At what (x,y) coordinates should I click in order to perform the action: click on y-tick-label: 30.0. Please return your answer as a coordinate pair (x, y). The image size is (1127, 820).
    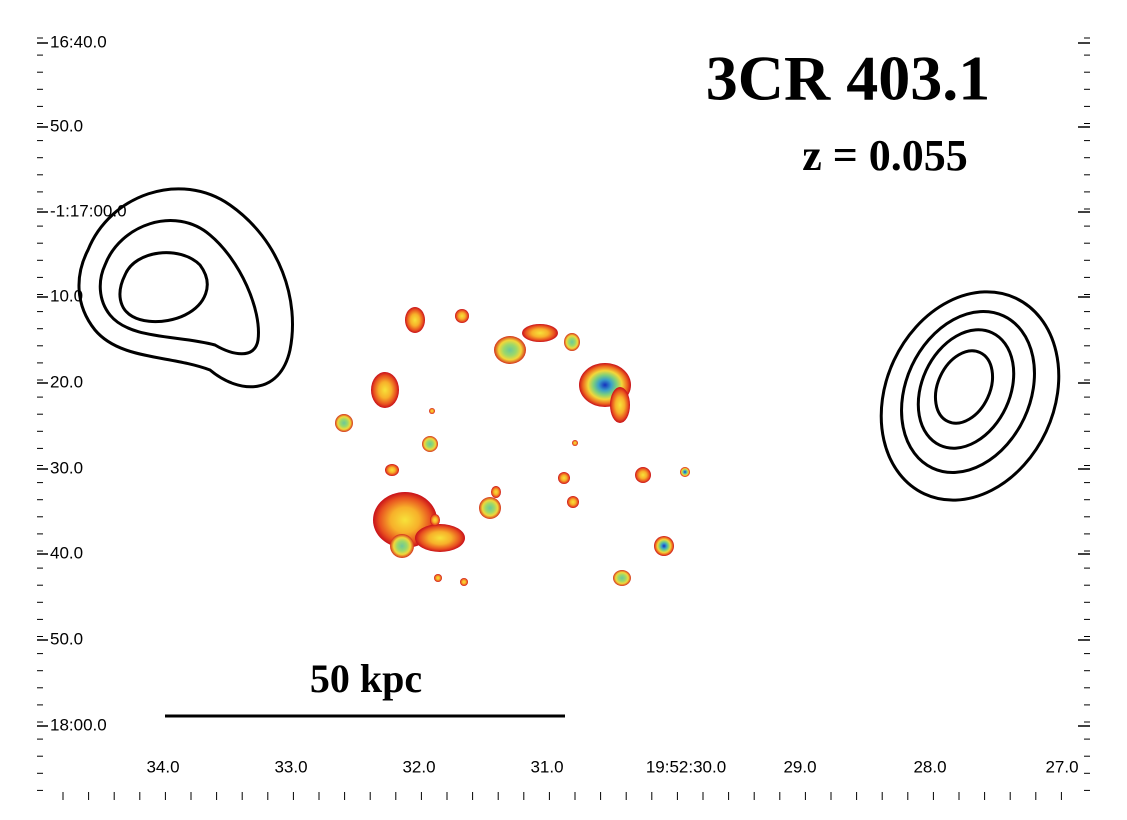
    Looking at the image, I should click on (66, 467).